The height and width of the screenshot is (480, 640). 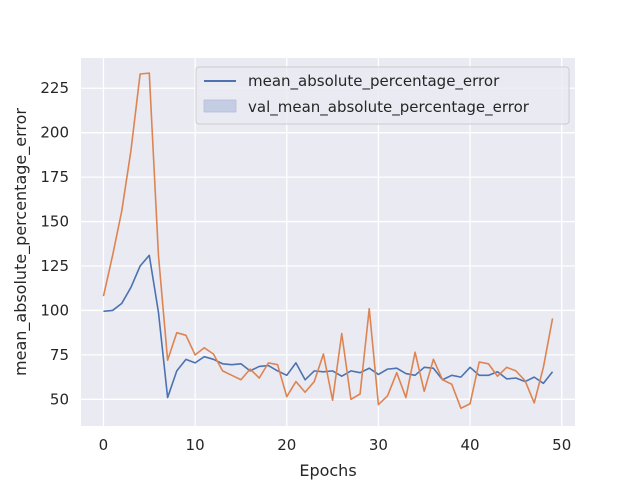 What do you see at coordinates (104, 445) in the screenshot?
I see `x-tick-label: 0` at bounding box center [104, 445].